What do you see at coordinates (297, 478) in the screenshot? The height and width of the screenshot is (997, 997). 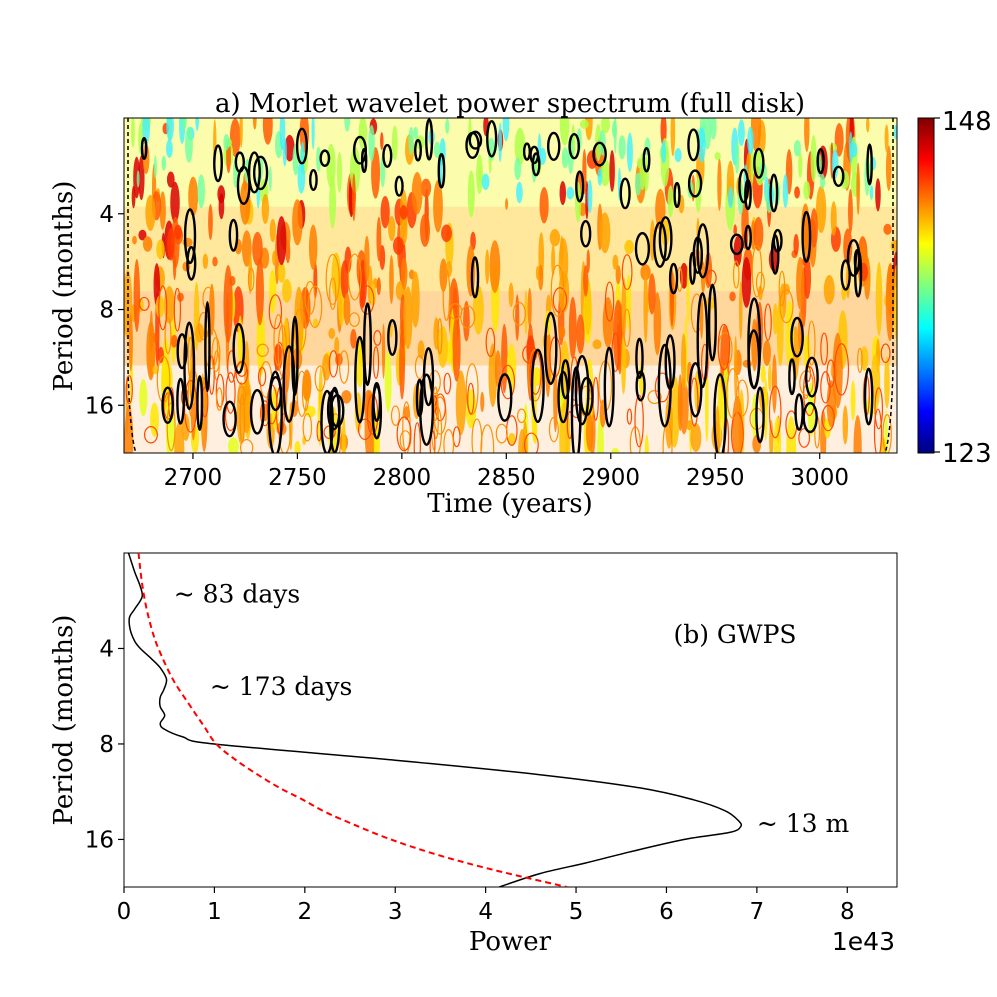 I see `wavelet-x-tick-label: 2750` at bounding box center [297, 478].